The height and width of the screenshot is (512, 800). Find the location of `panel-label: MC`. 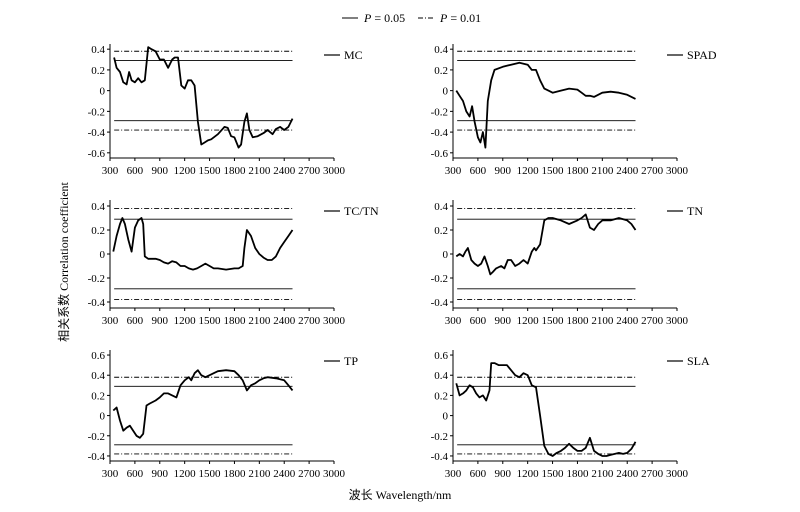

panel-label: MC is located at coordinates (353, 55).